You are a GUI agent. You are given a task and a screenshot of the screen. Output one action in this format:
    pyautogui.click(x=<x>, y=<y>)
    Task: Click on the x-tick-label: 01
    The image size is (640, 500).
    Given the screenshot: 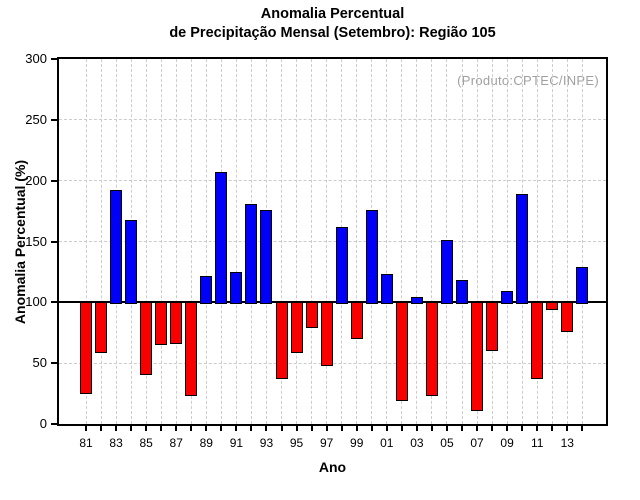 What is the action you would take?
    pyautogui.click(x=387, y=443)
    